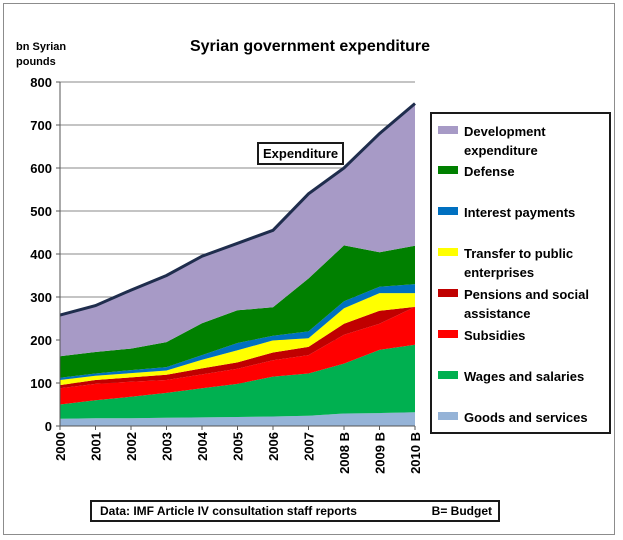  What do you see at coordinates (380, 453) in the screenshot?
I see `x-tick-label: 2009 B` at bounding box center [380, 453].